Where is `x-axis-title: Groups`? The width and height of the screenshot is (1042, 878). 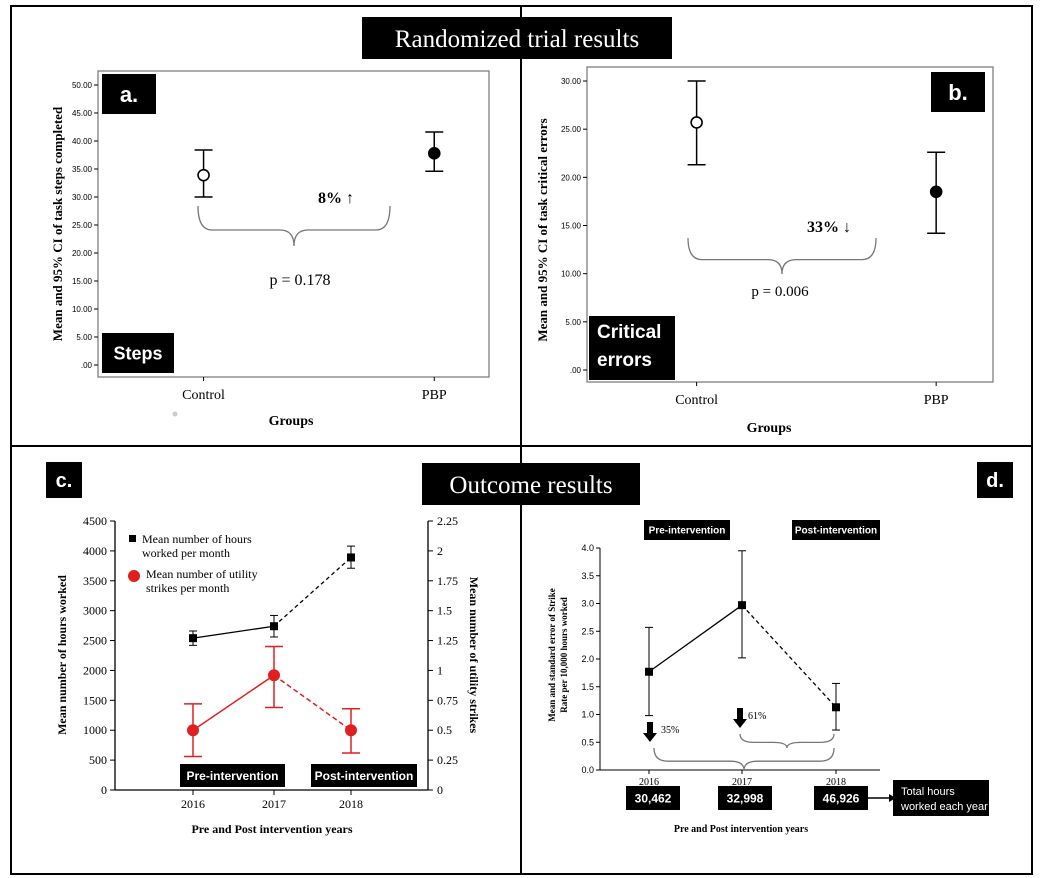
x-axis-title: Groups is located at coordinates (769, 428).